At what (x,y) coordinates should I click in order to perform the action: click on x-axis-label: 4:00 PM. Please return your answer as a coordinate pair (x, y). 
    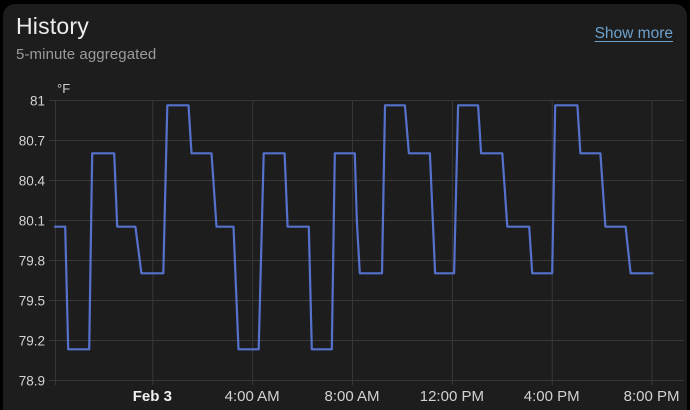
    Looking at the image, I should click on (551, 396).